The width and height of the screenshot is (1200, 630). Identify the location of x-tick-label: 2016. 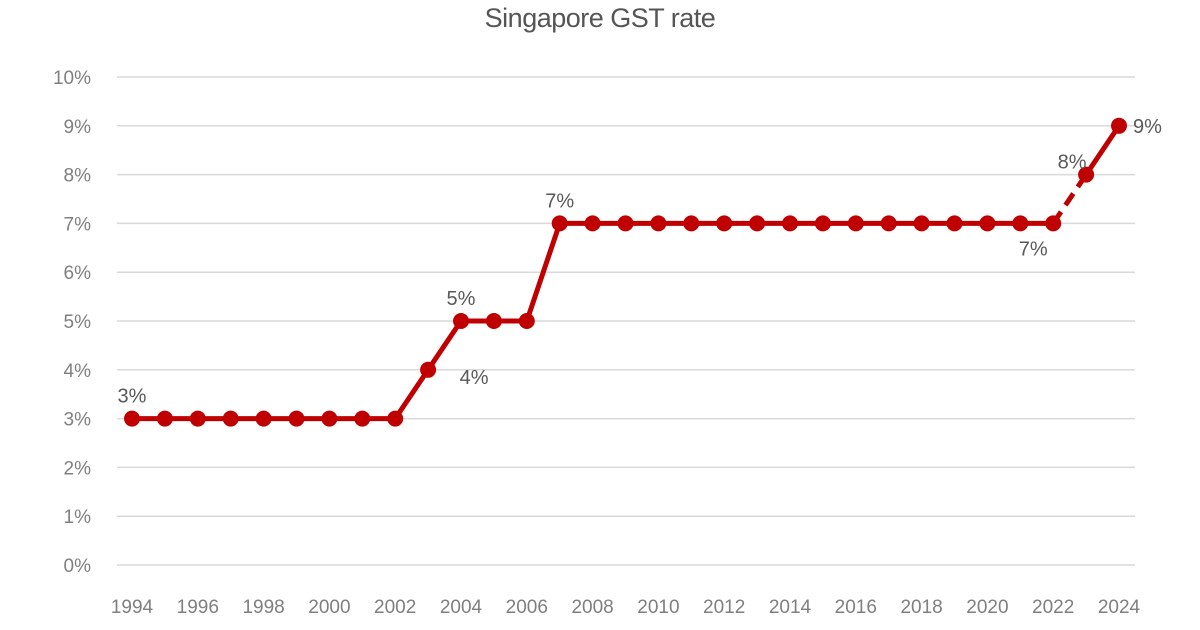
(856, 607).